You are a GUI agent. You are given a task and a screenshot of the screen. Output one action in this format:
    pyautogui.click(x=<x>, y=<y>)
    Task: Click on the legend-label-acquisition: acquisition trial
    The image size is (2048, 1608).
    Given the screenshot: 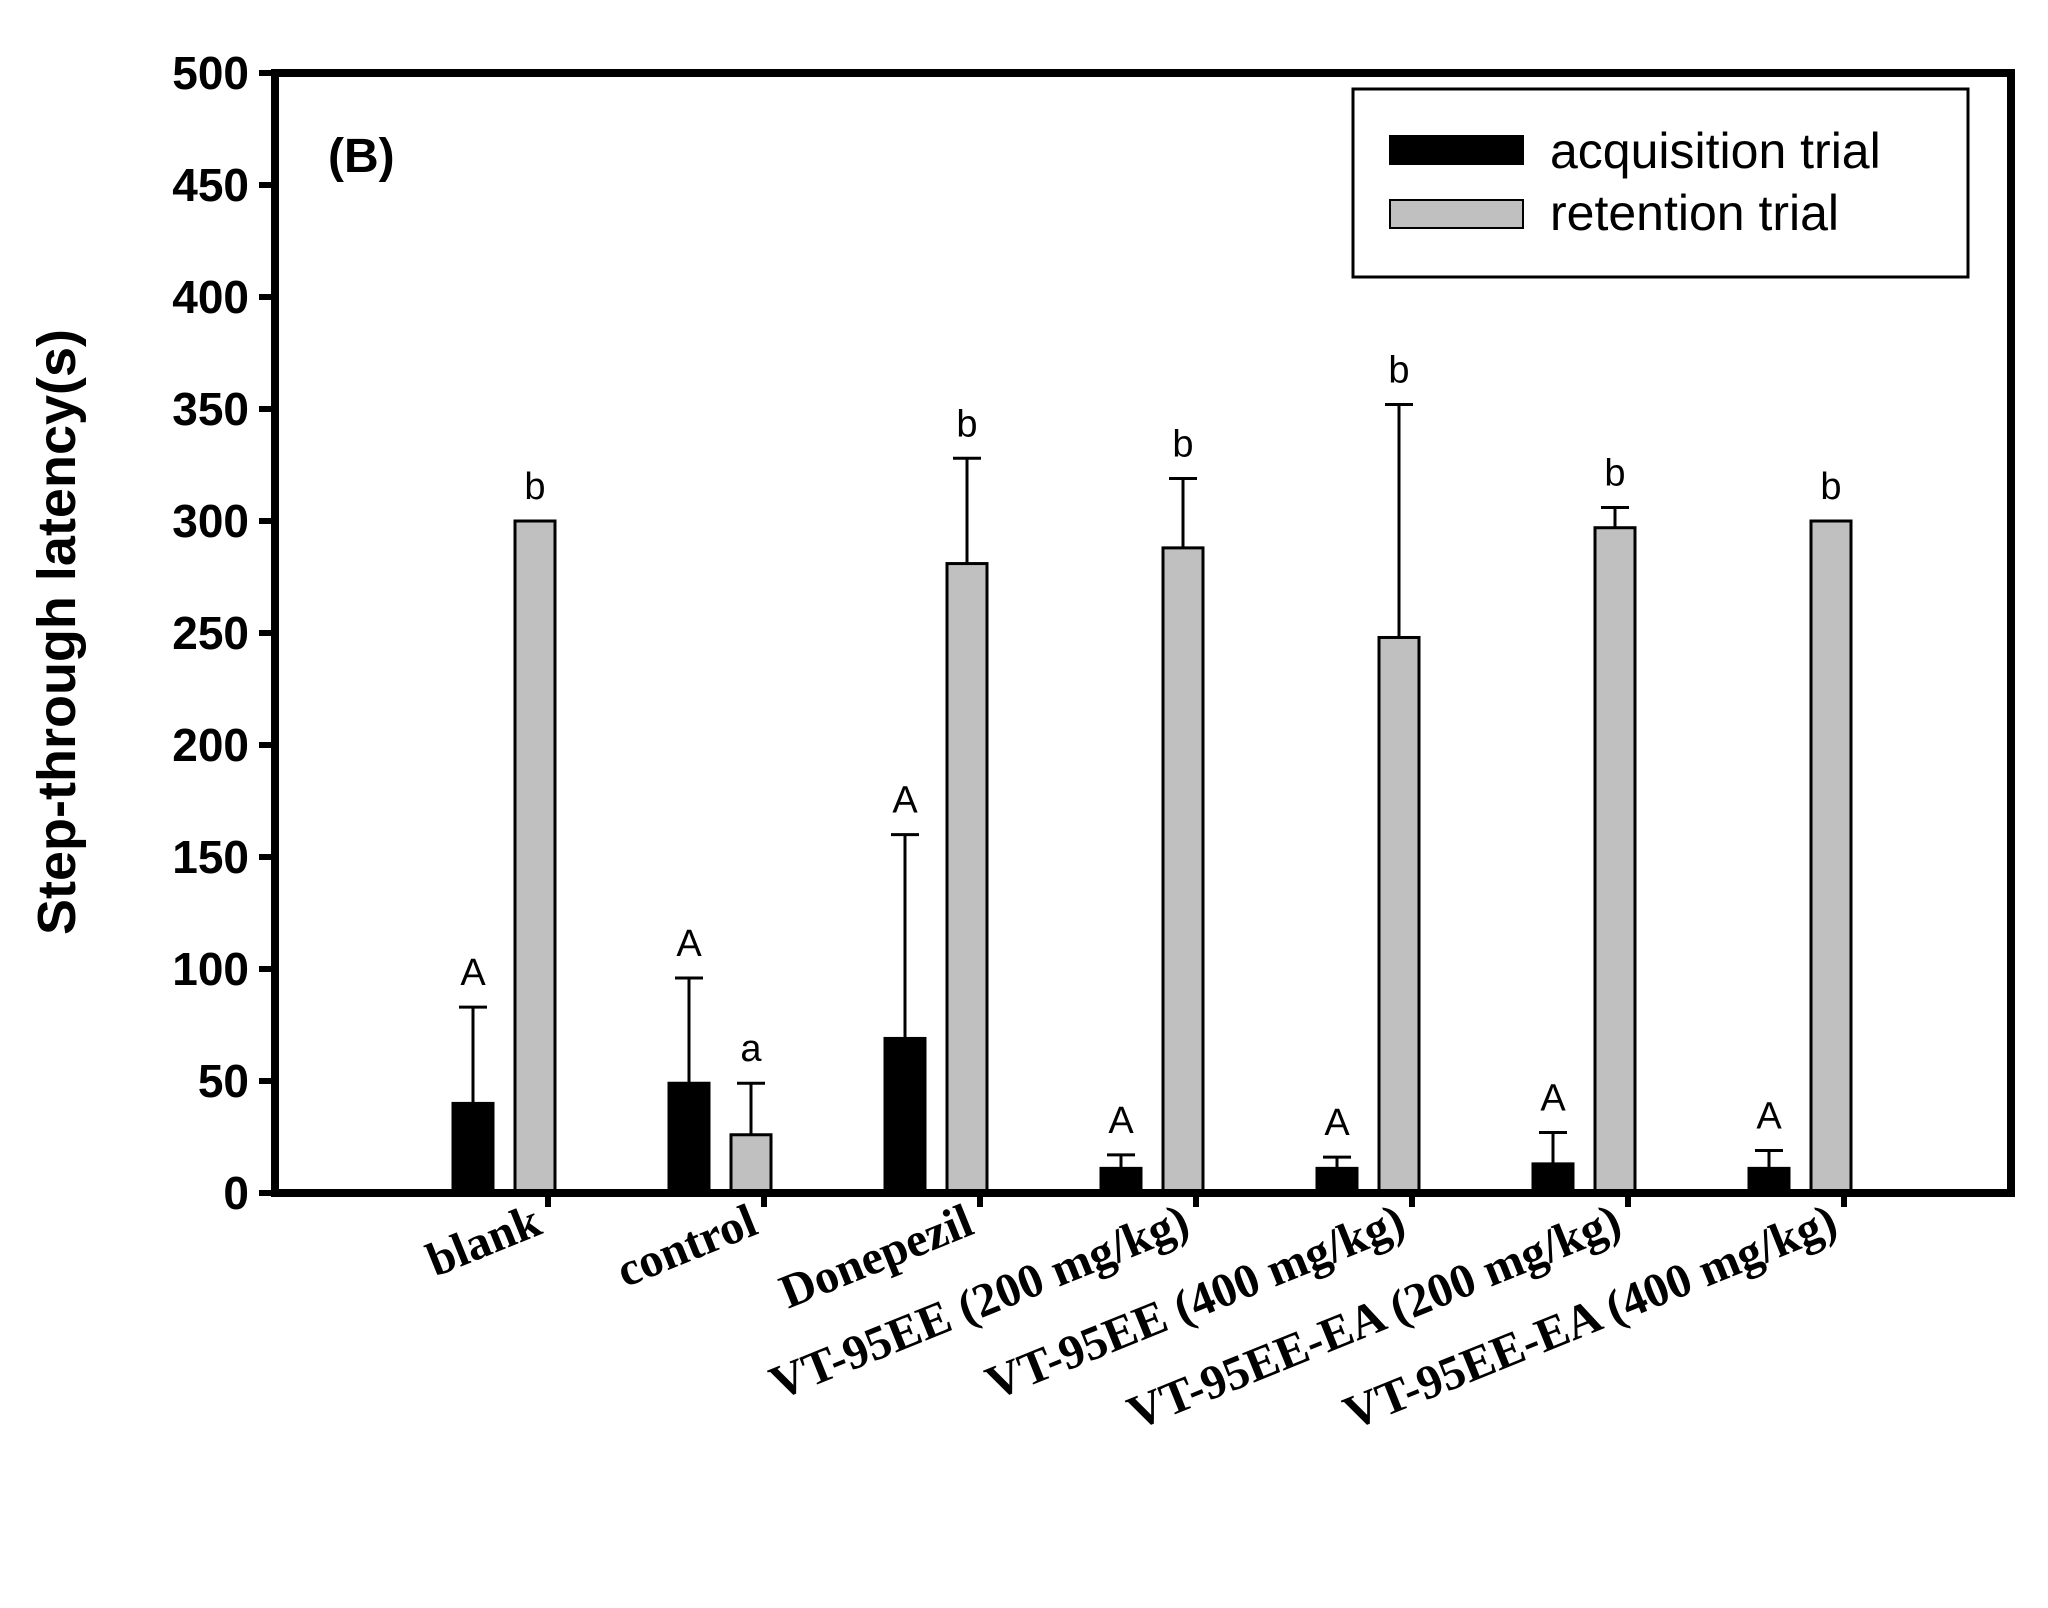 What is the action you would take?
    pyautogui.click(x=1715, y=151)
    